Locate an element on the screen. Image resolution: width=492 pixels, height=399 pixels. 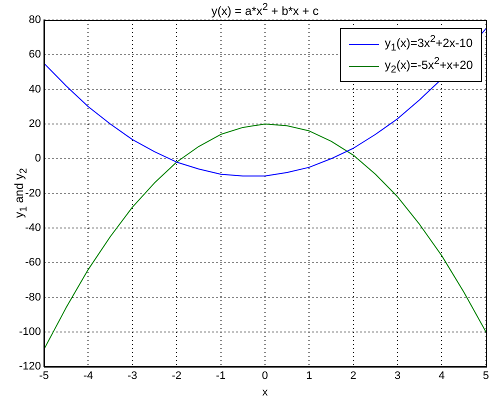
x-tick-label: -1 is located at coordinates (221, 376).